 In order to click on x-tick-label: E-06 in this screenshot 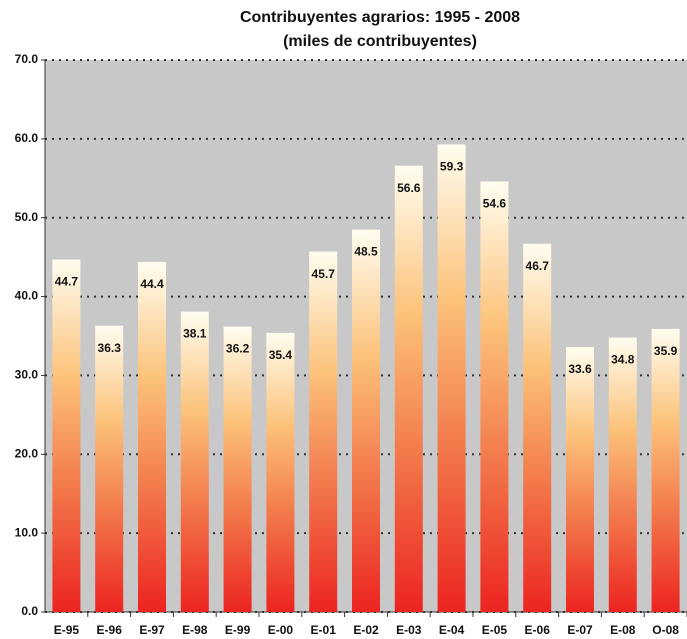, I will do `click(538, 630)`.